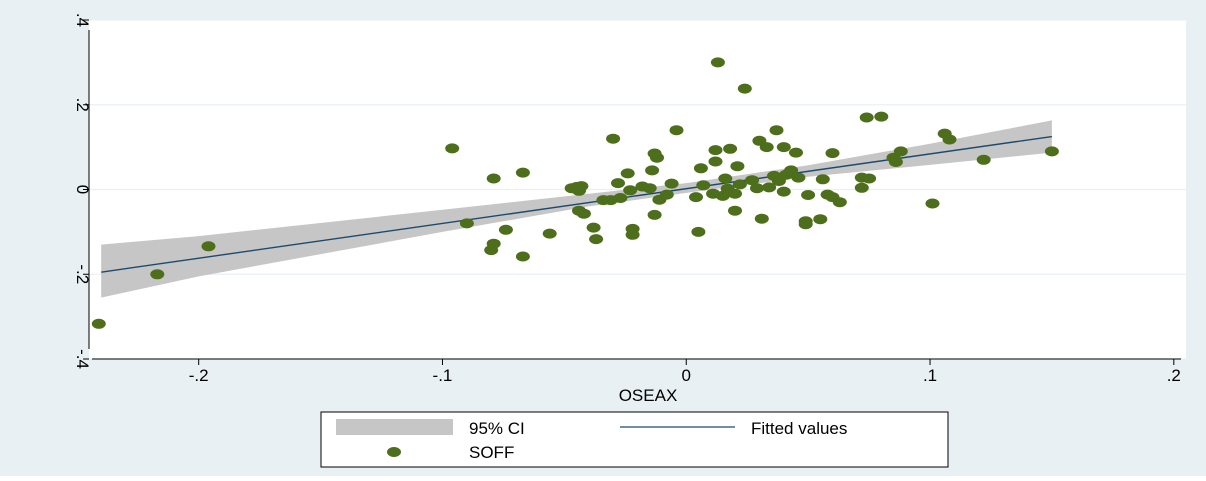 The image size is (1206, 481). I want to click on y-tick-label: .2, so click(82, 105).